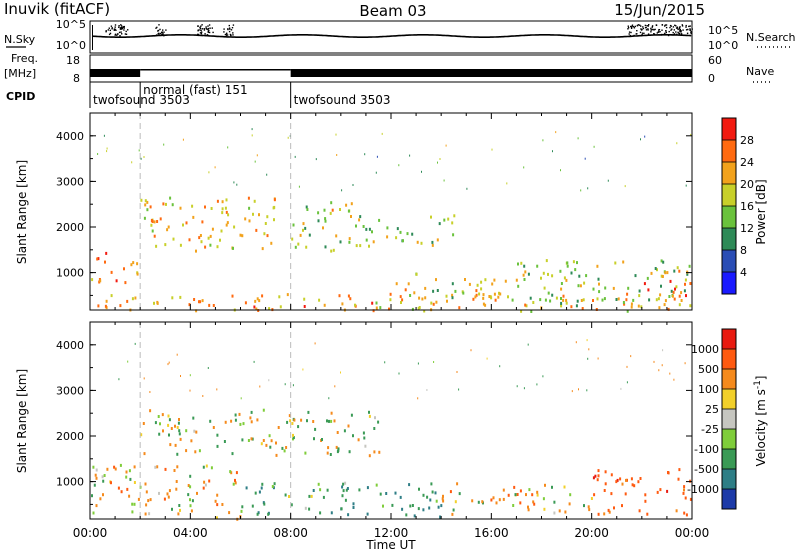  What do you see at coordinates (70, 181) in the screenshot?
I see `y-tick-label: 3000` at bounding box center [70, 181].